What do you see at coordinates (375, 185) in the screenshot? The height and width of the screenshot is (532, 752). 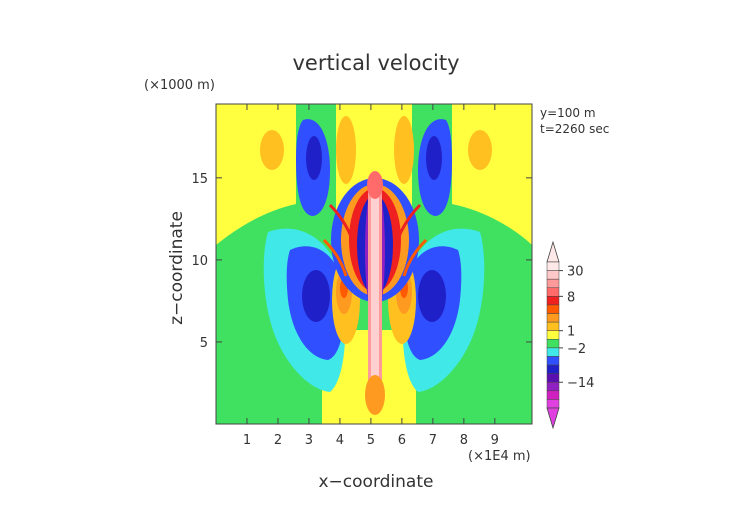 I see `column-top-red` at bounding box center [375, 185].